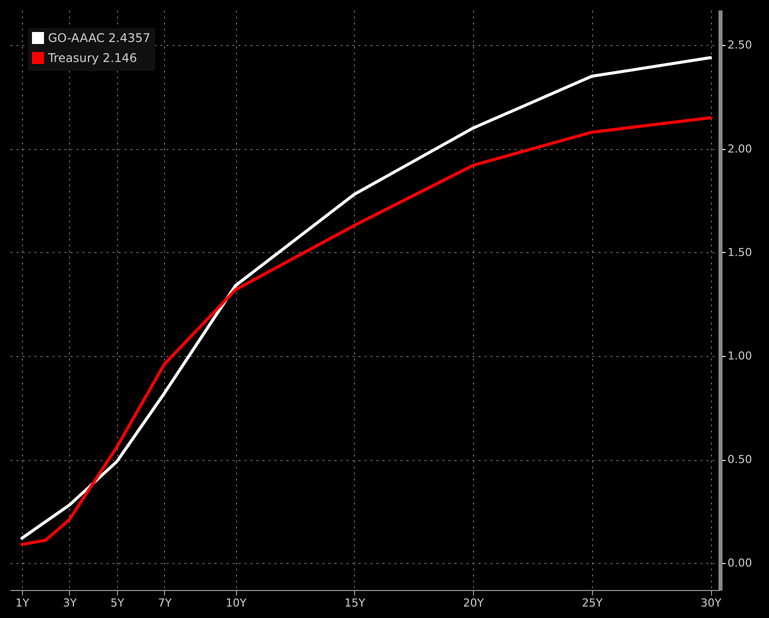 The width and height of the screenshot is (769, 618). Describe the element at coordinates (592, 603) in the screenshot. I see `x-tick-label: 25Y` at that location.